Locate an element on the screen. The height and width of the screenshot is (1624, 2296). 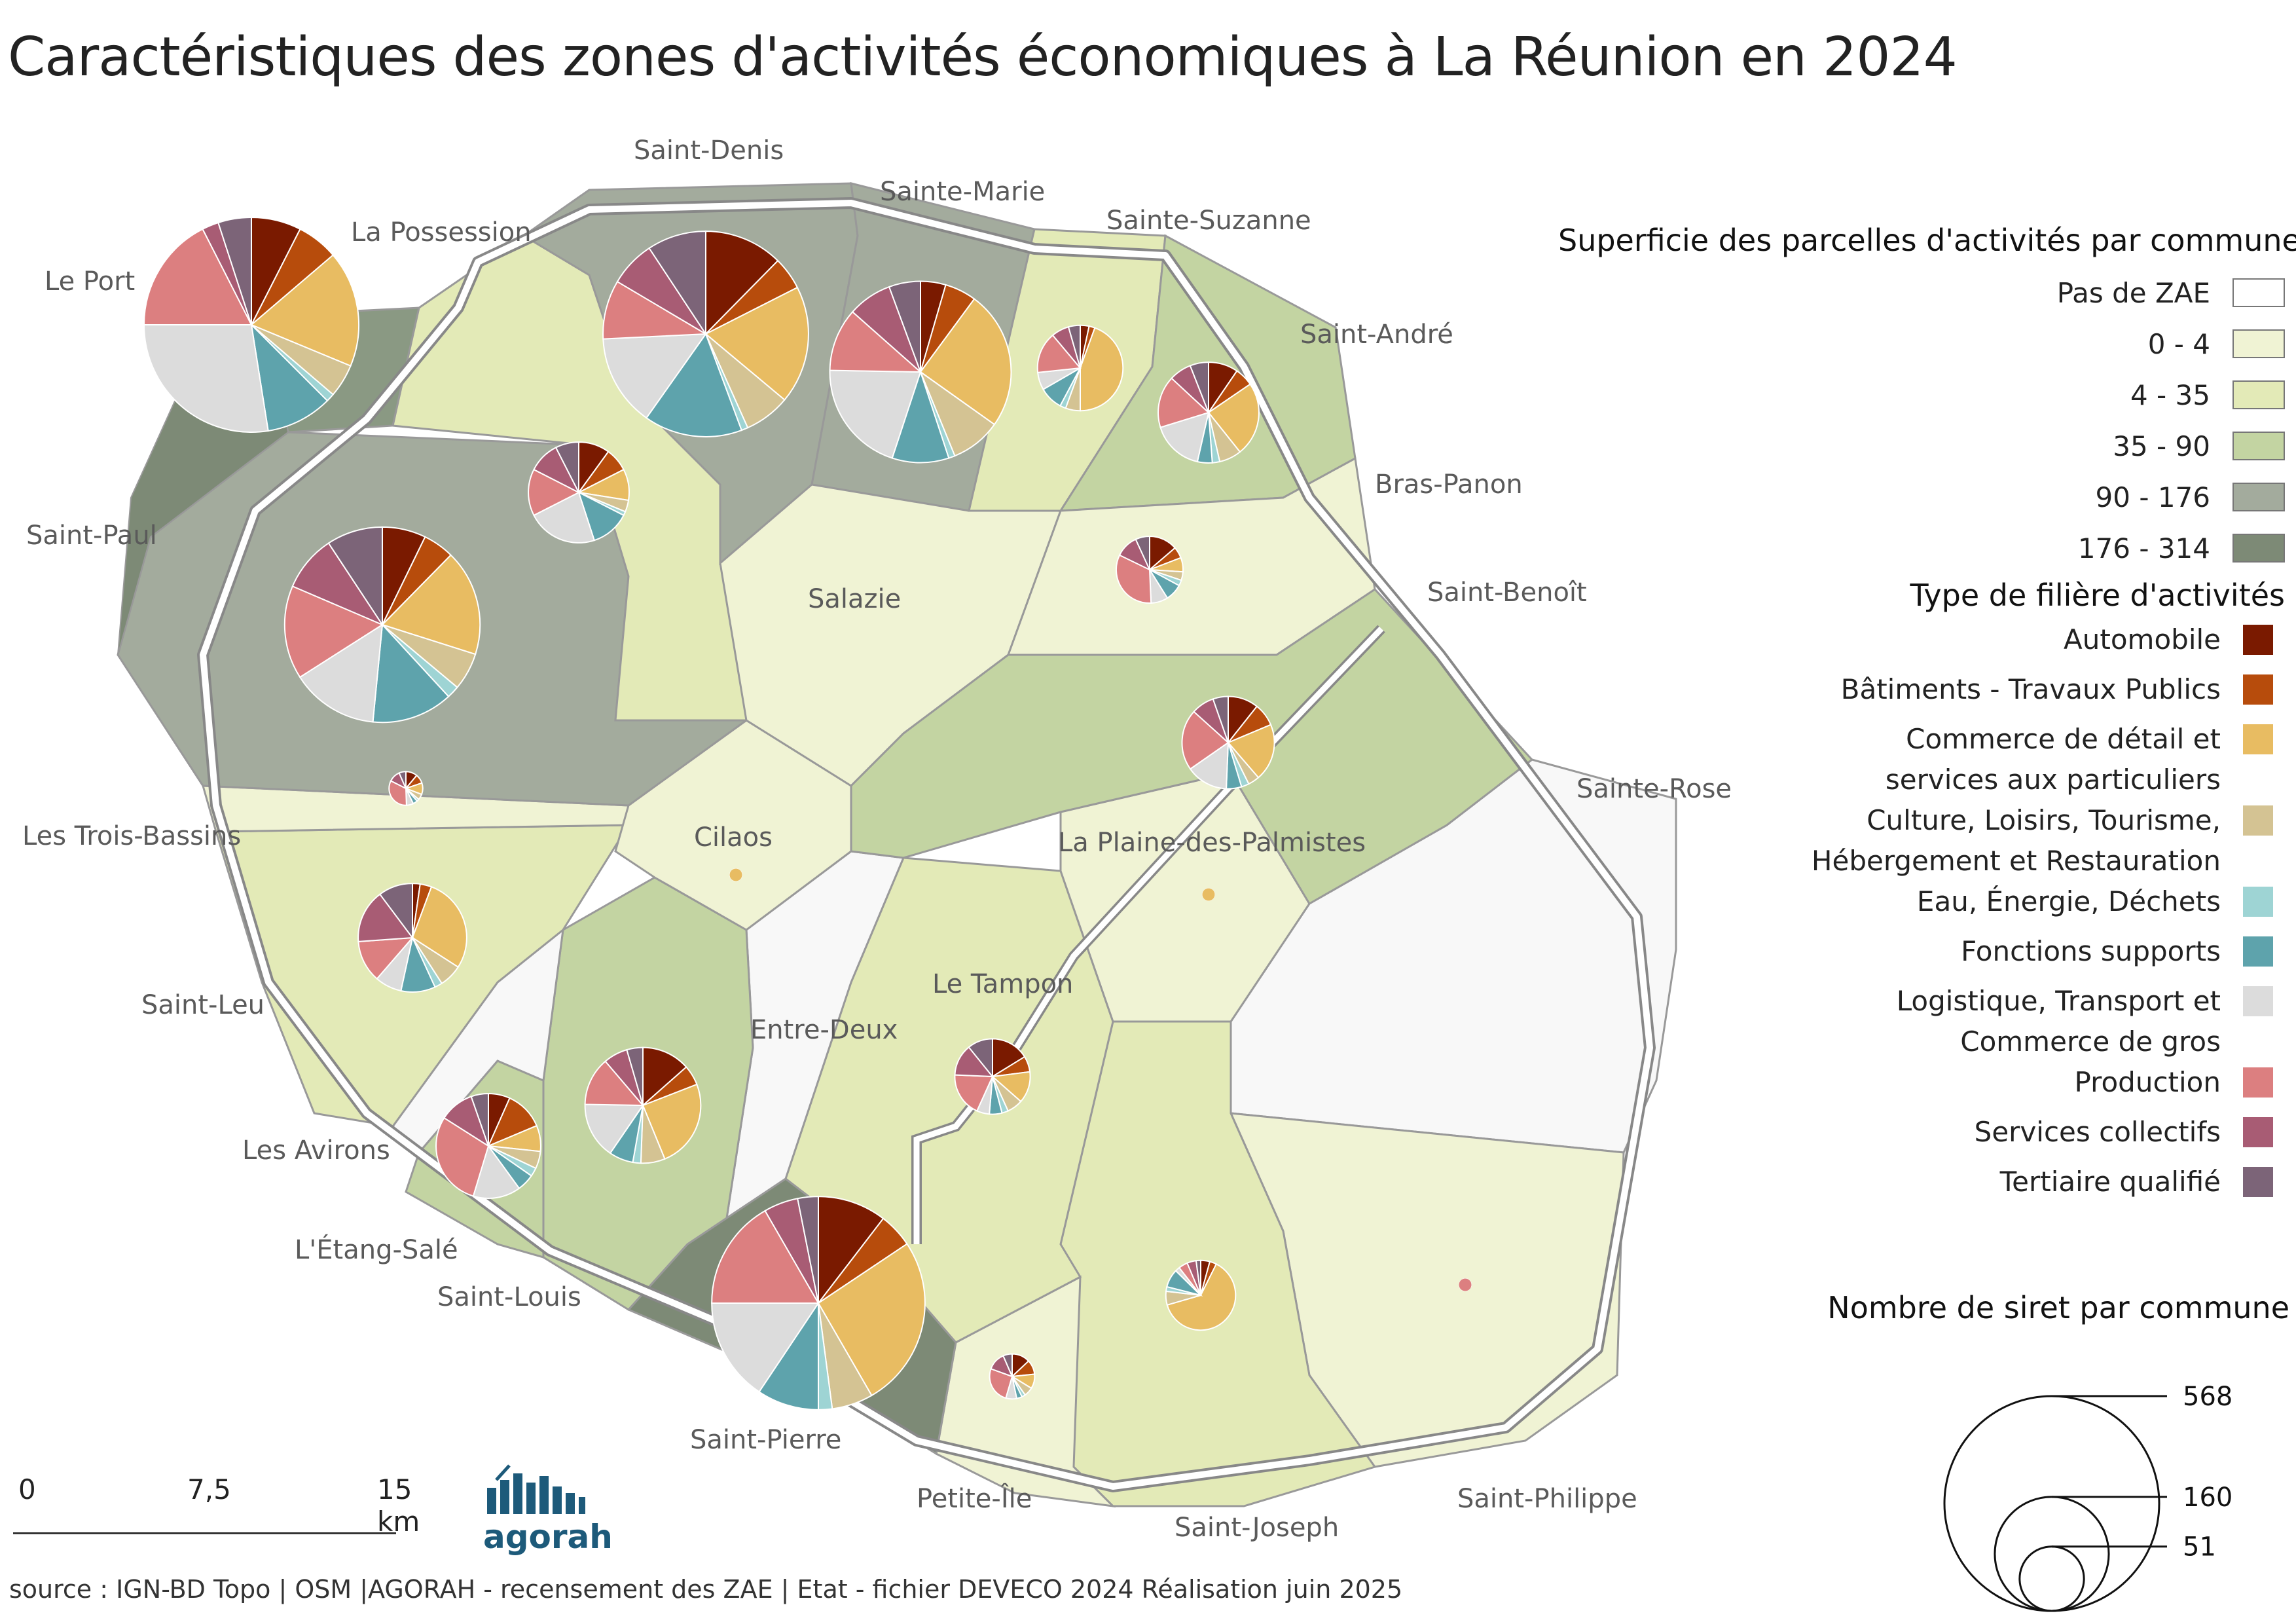
filiere-legend-label: Automobile is located at coordinates (2142, 639).